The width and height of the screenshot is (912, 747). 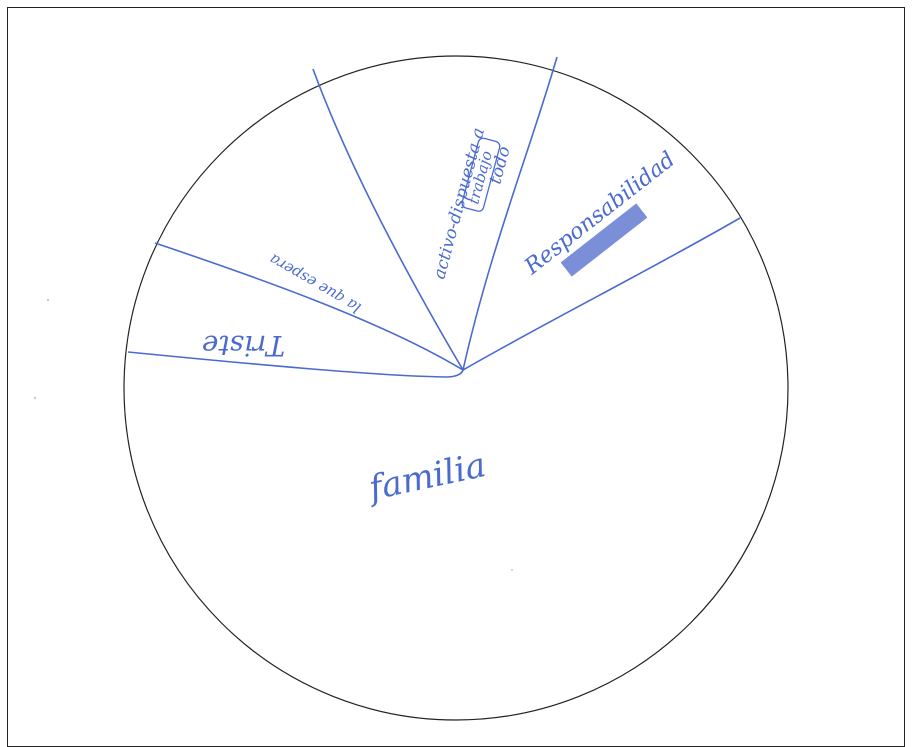 I want to click on redaction-bar, so click(x=604, y=240).